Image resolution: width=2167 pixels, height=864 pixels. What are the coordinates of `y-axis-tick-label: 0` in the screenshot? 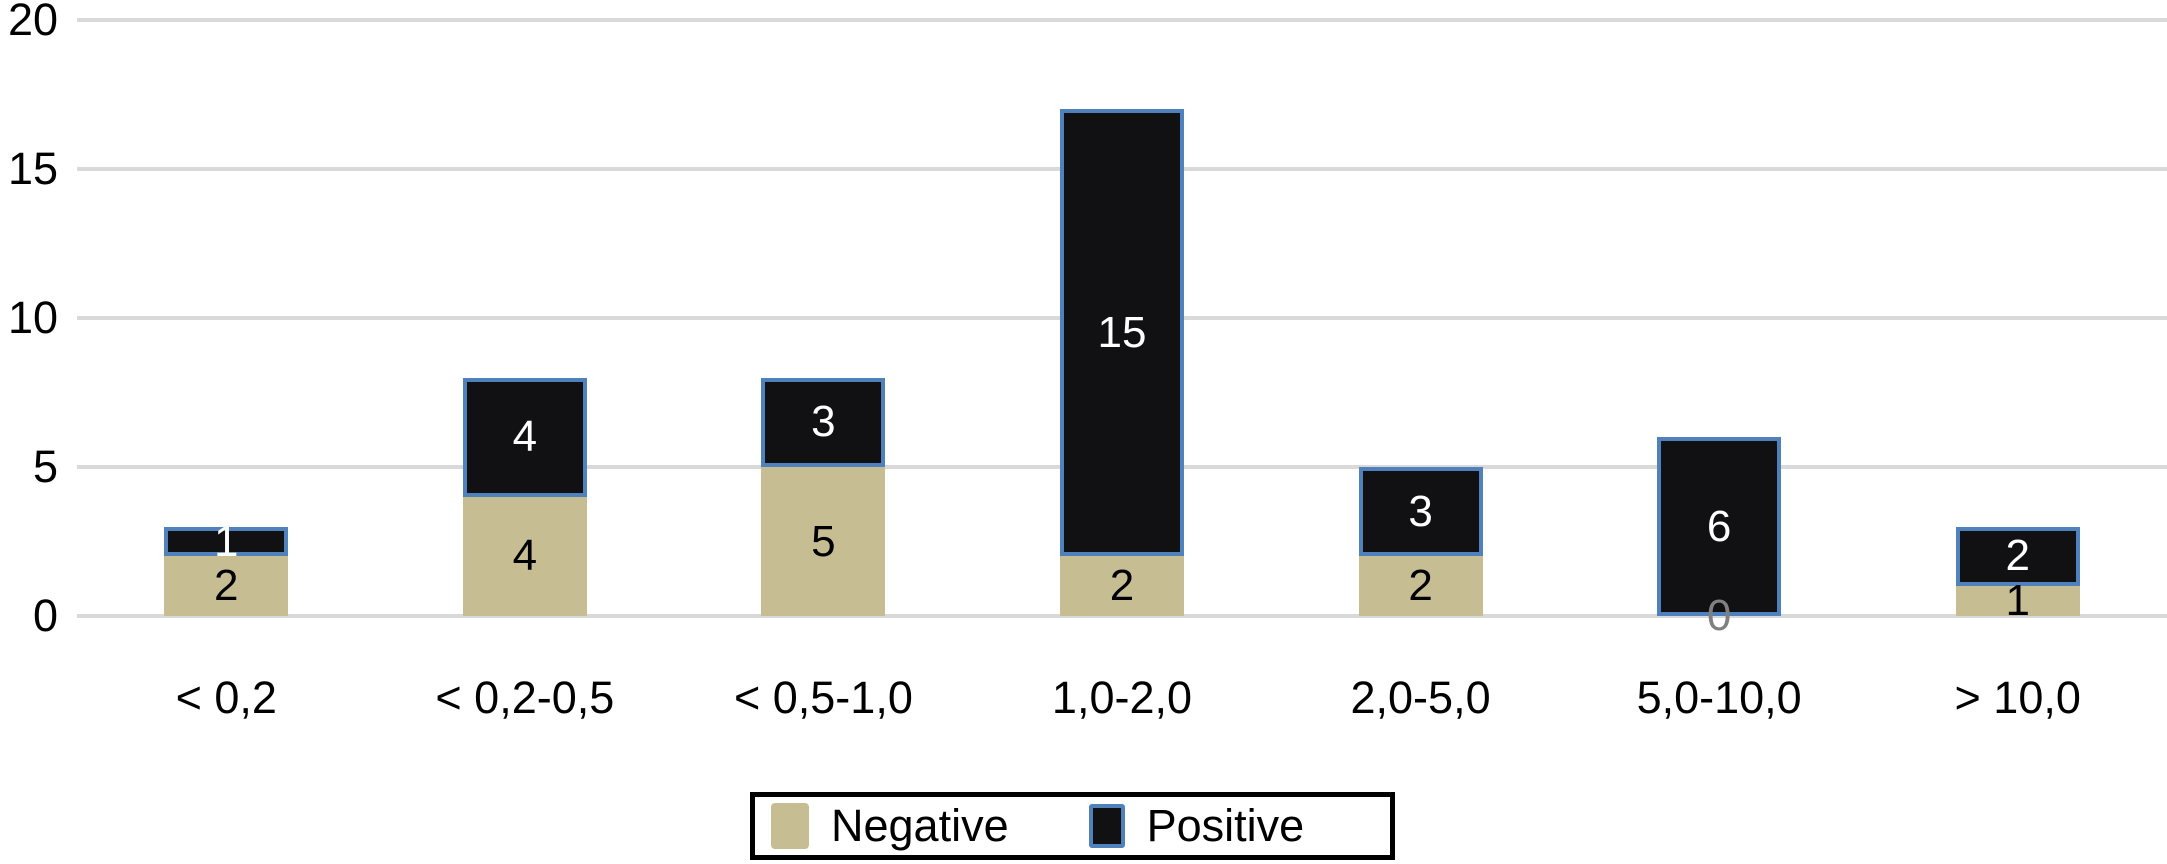 It's located at (45, 615).